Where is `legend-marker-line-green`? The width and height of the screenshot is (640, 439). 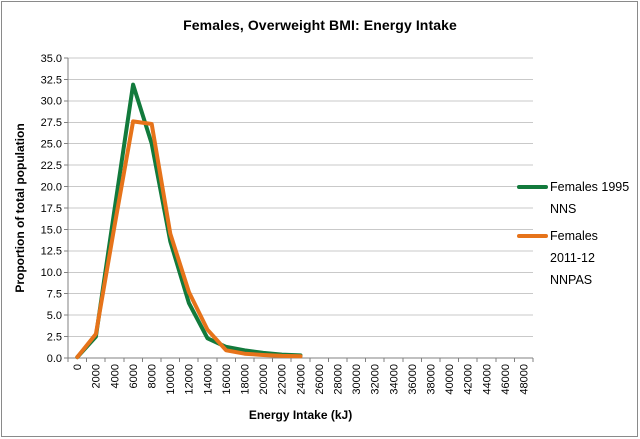
legend-marker-line-green is located at coordinates (532, 187).